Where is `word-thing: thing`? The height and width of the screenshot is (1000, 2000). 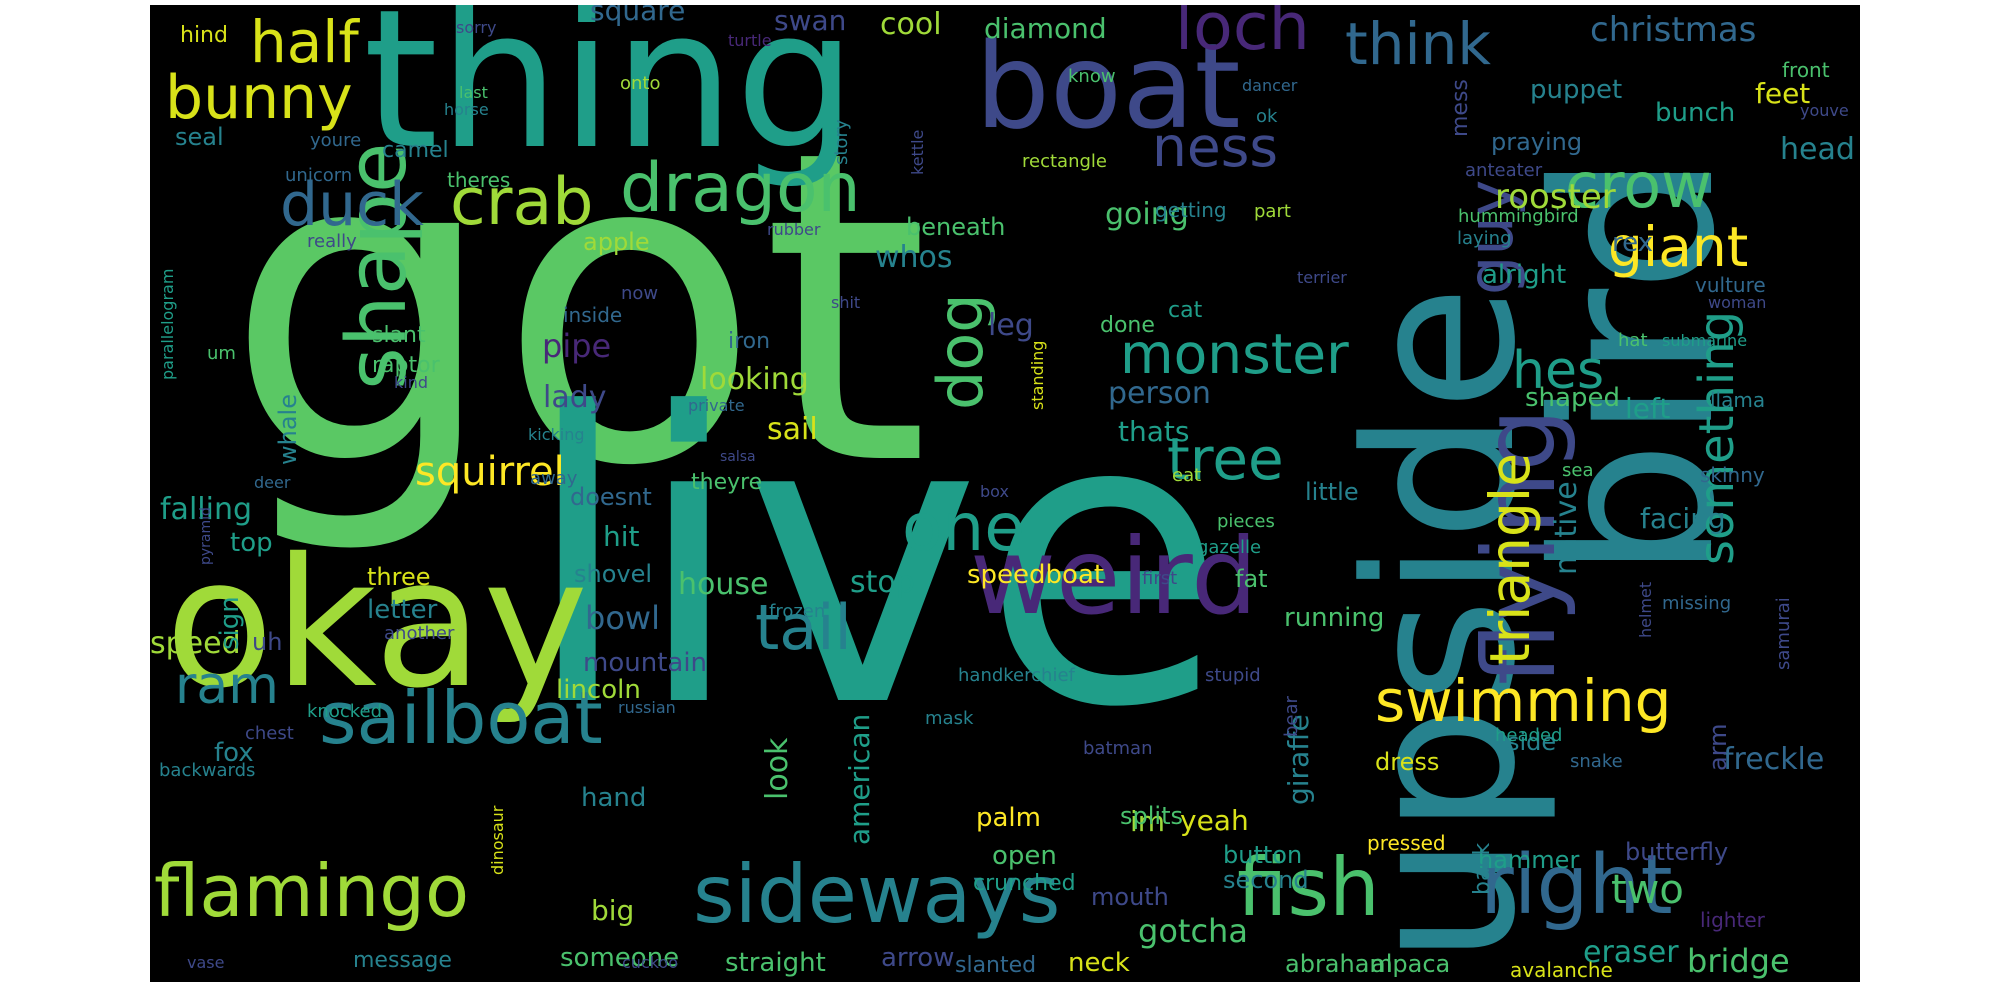
word-thing: thing is located at coordinates (610, 98).